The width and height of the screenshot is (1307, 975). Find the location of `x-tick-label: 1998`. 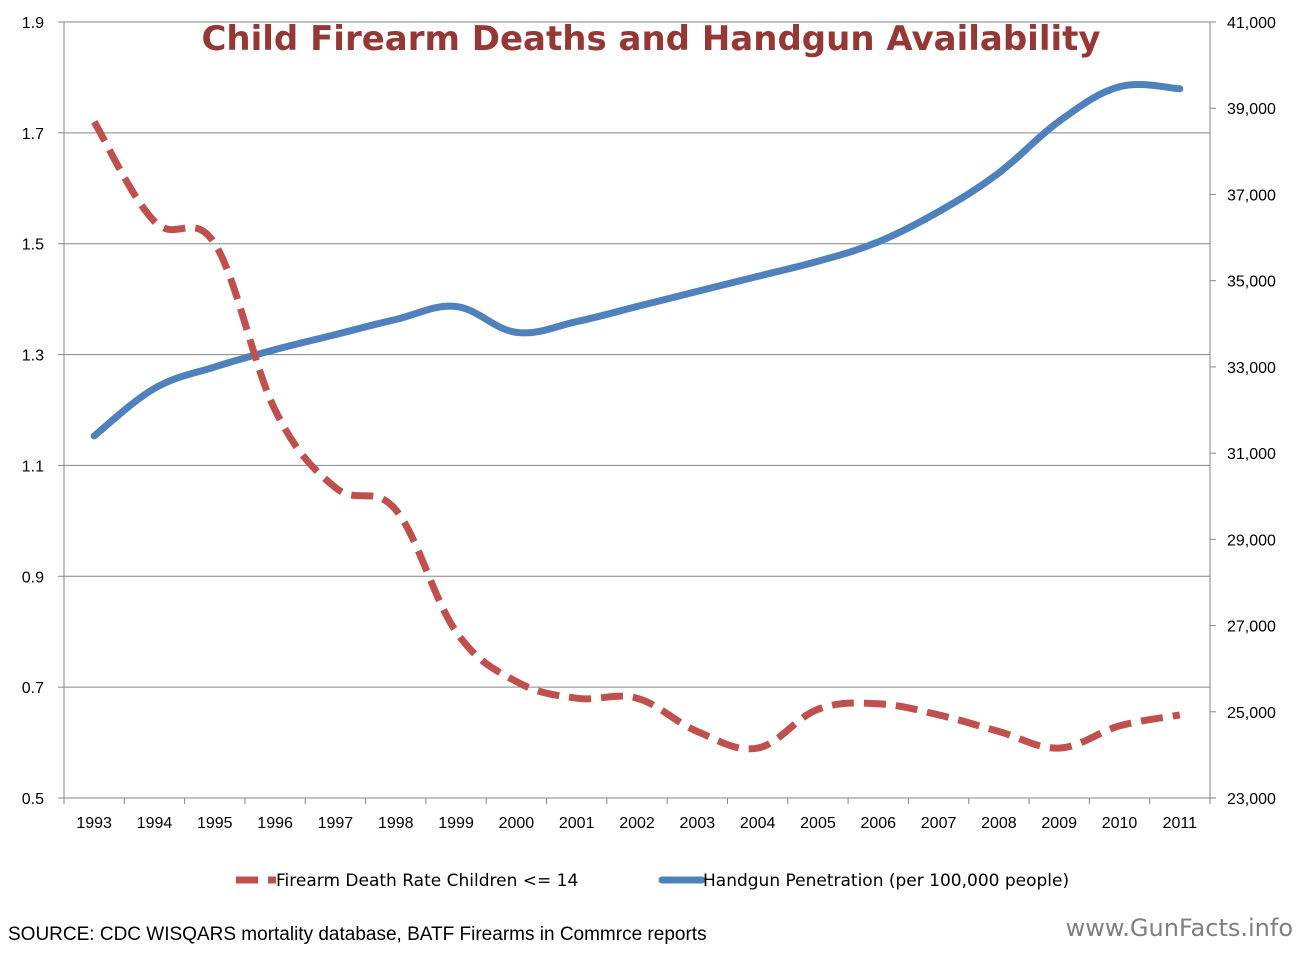

x-tick-label: 1998 is located at coordinates (396, 823).